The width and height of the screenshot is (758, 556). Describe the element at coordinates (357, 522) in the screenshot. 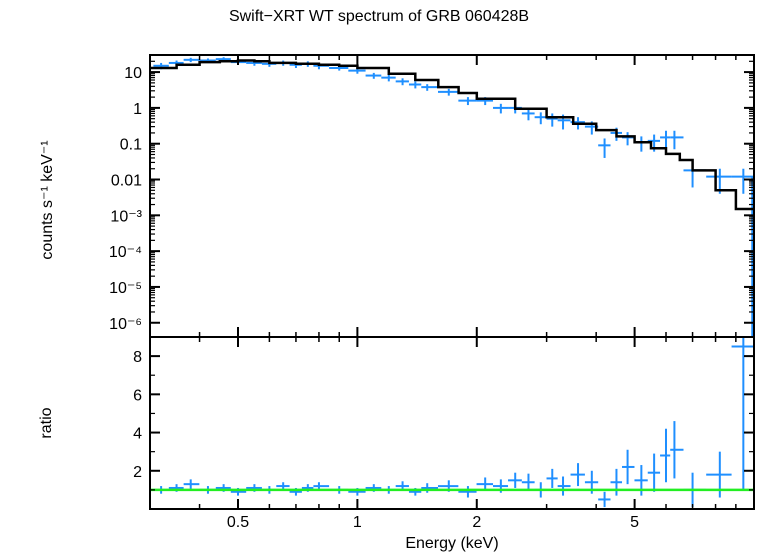

I see `x-tick-label: 1` at that location.